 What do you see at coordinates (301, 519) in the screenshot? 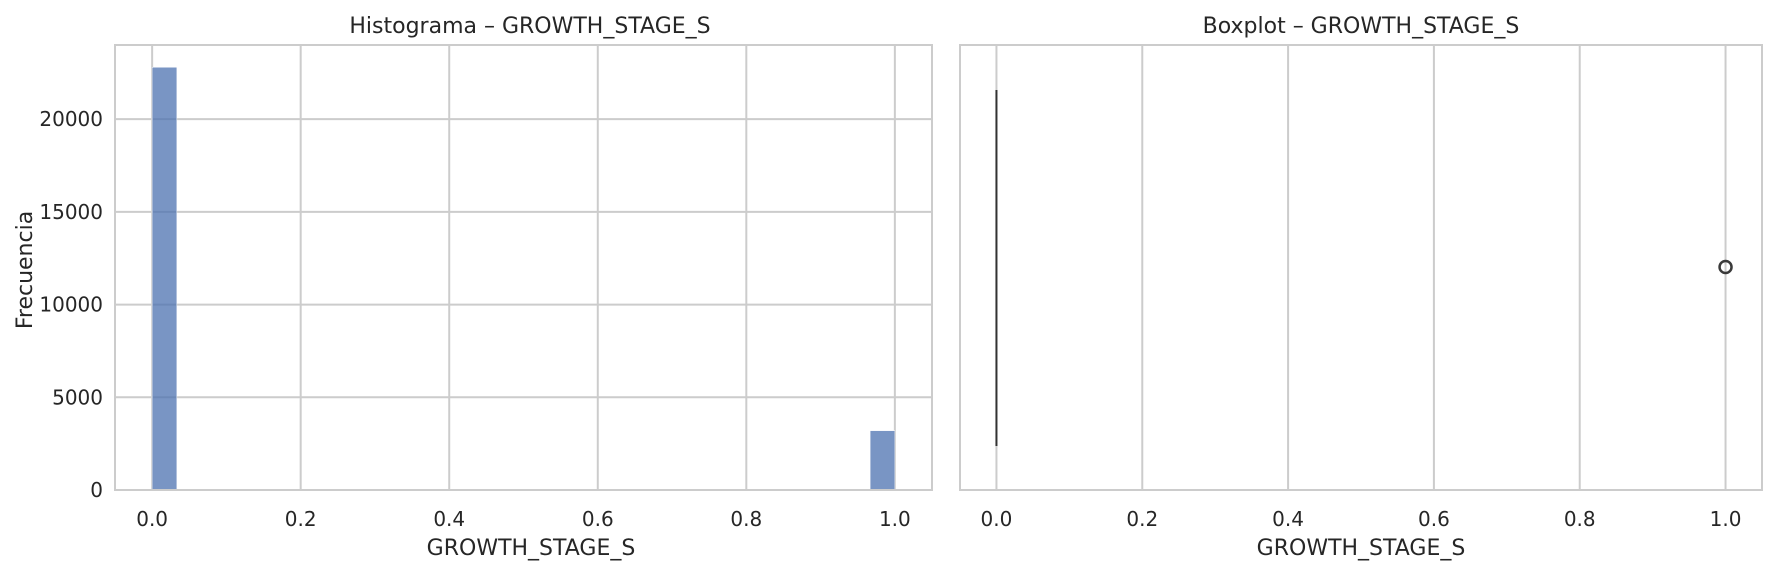
I see `histogram-x-tick-label: 0.2` at bounding box center [301, 519].